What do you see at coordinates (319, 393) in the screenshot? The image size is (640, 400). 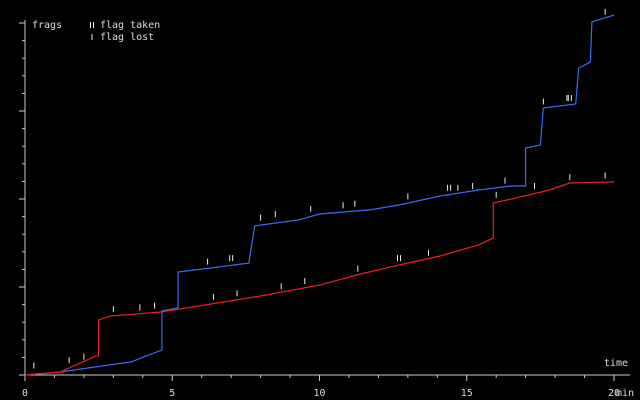 I see `x-tick-label: 10` at bounding box center [319, 393].